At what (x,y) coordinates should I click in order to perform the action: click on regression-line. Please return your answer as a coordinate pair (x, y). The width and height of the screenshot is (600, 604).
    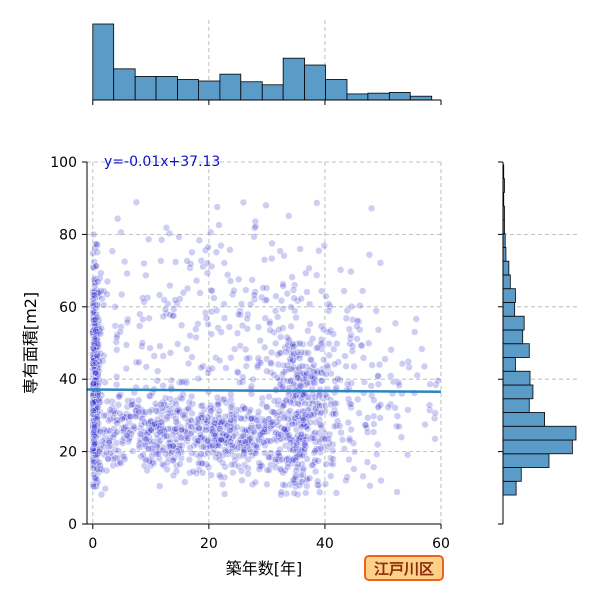
    Looking at the image, I should click on (264, 391).